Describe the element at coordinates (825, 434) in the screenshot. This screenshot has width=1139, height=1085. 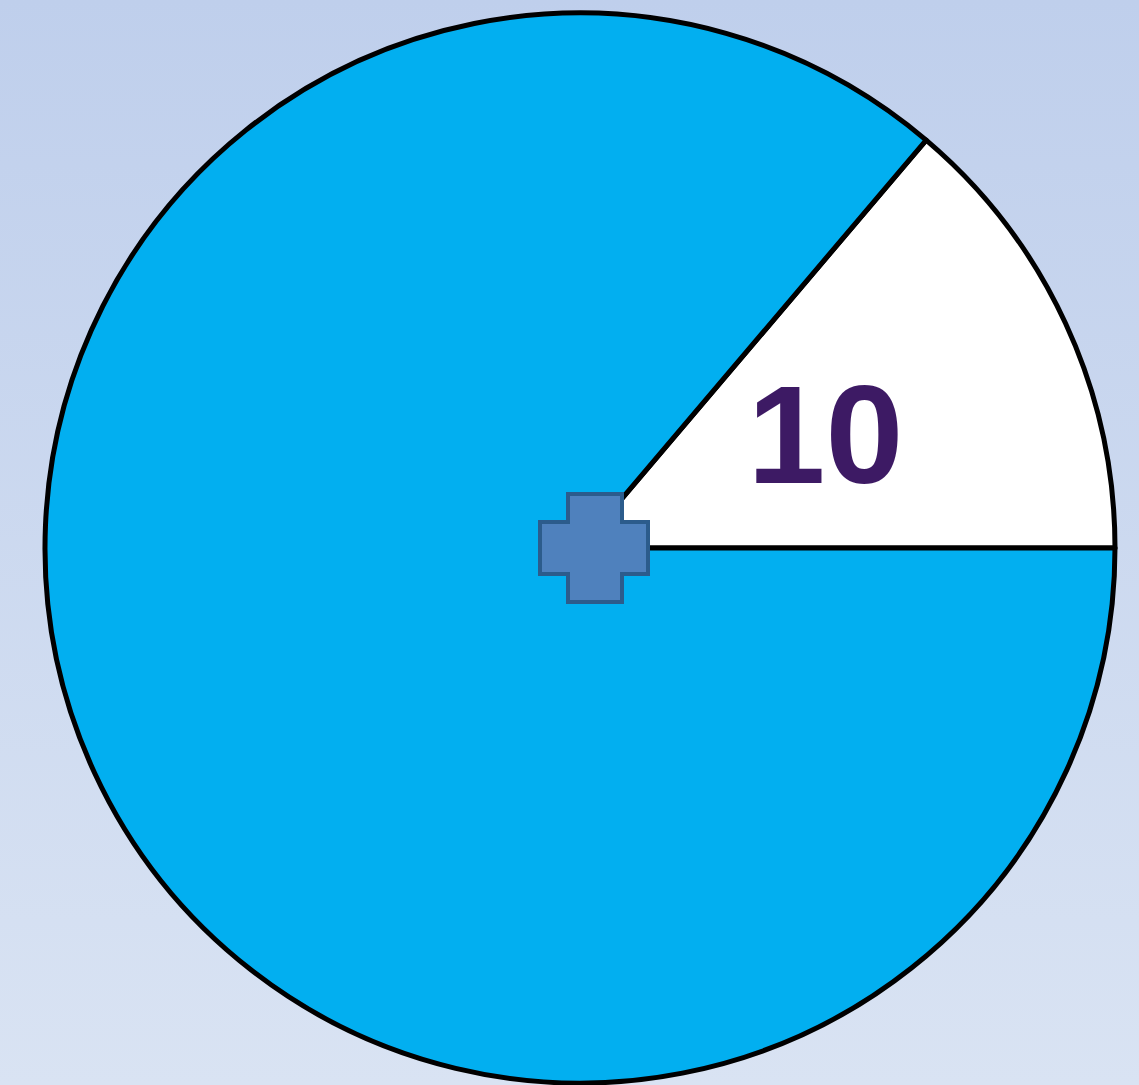
I see `slice-label: 10` at that location.